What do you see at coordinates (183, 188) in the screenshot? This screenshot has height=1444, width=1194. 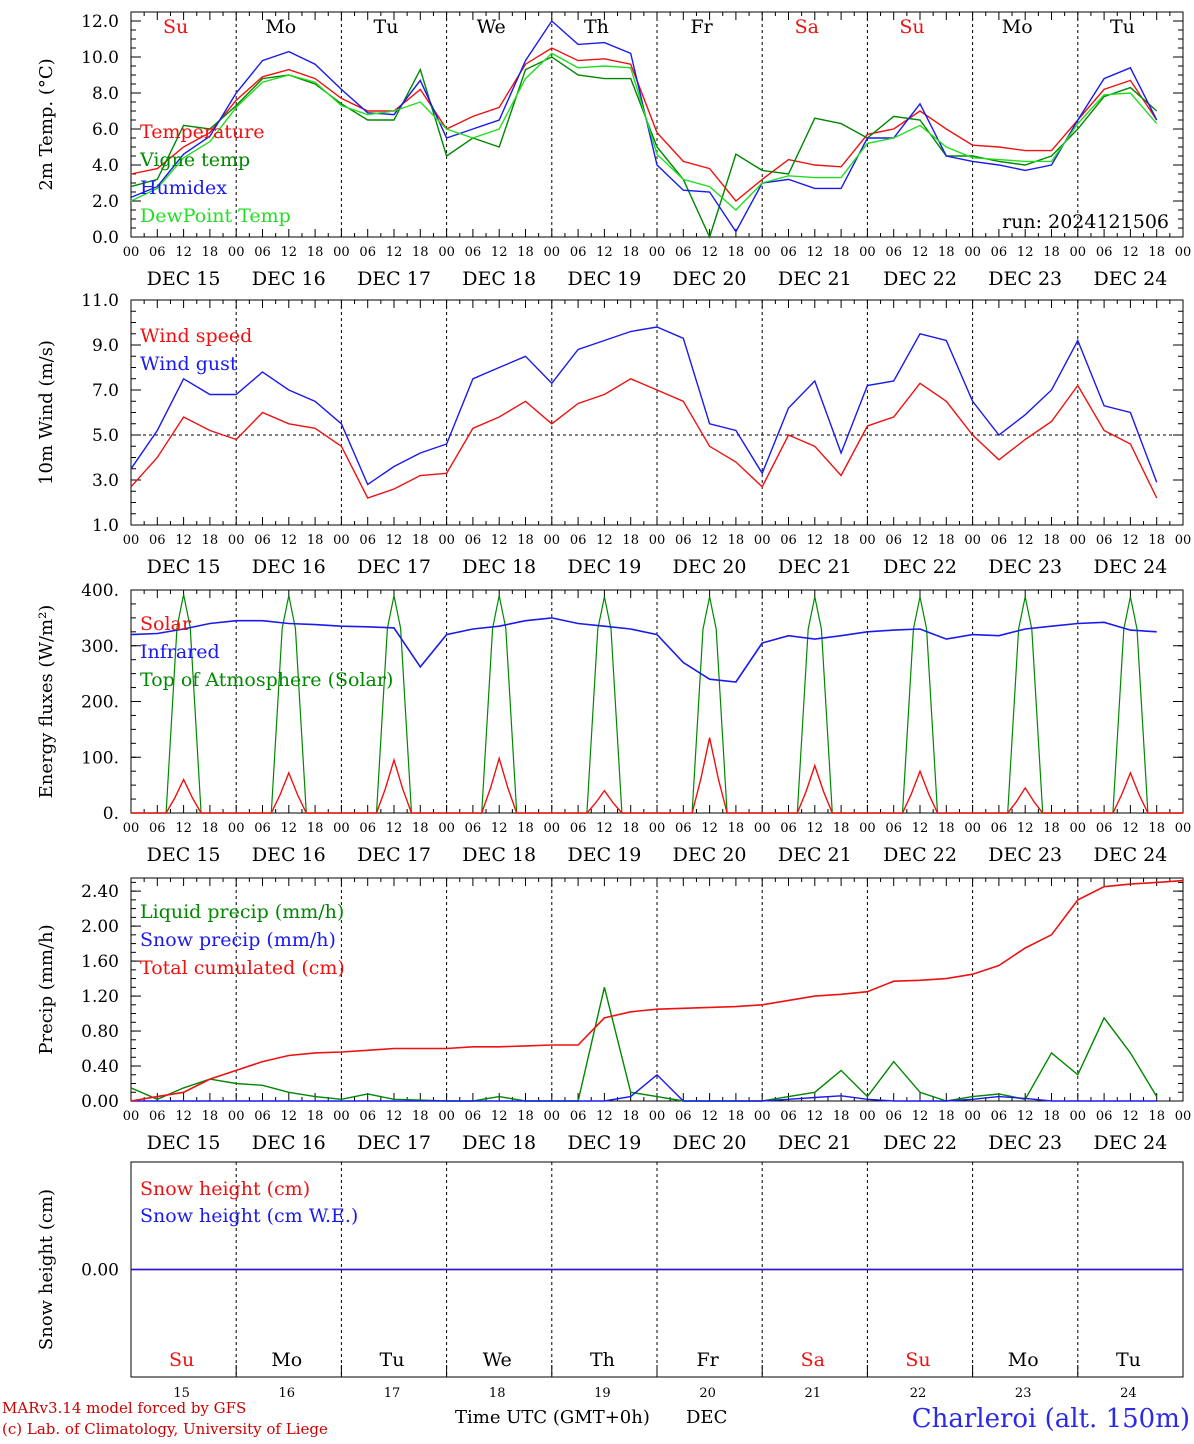 I see `legend-humidex: Humidex` at bounding box center [183, 188].